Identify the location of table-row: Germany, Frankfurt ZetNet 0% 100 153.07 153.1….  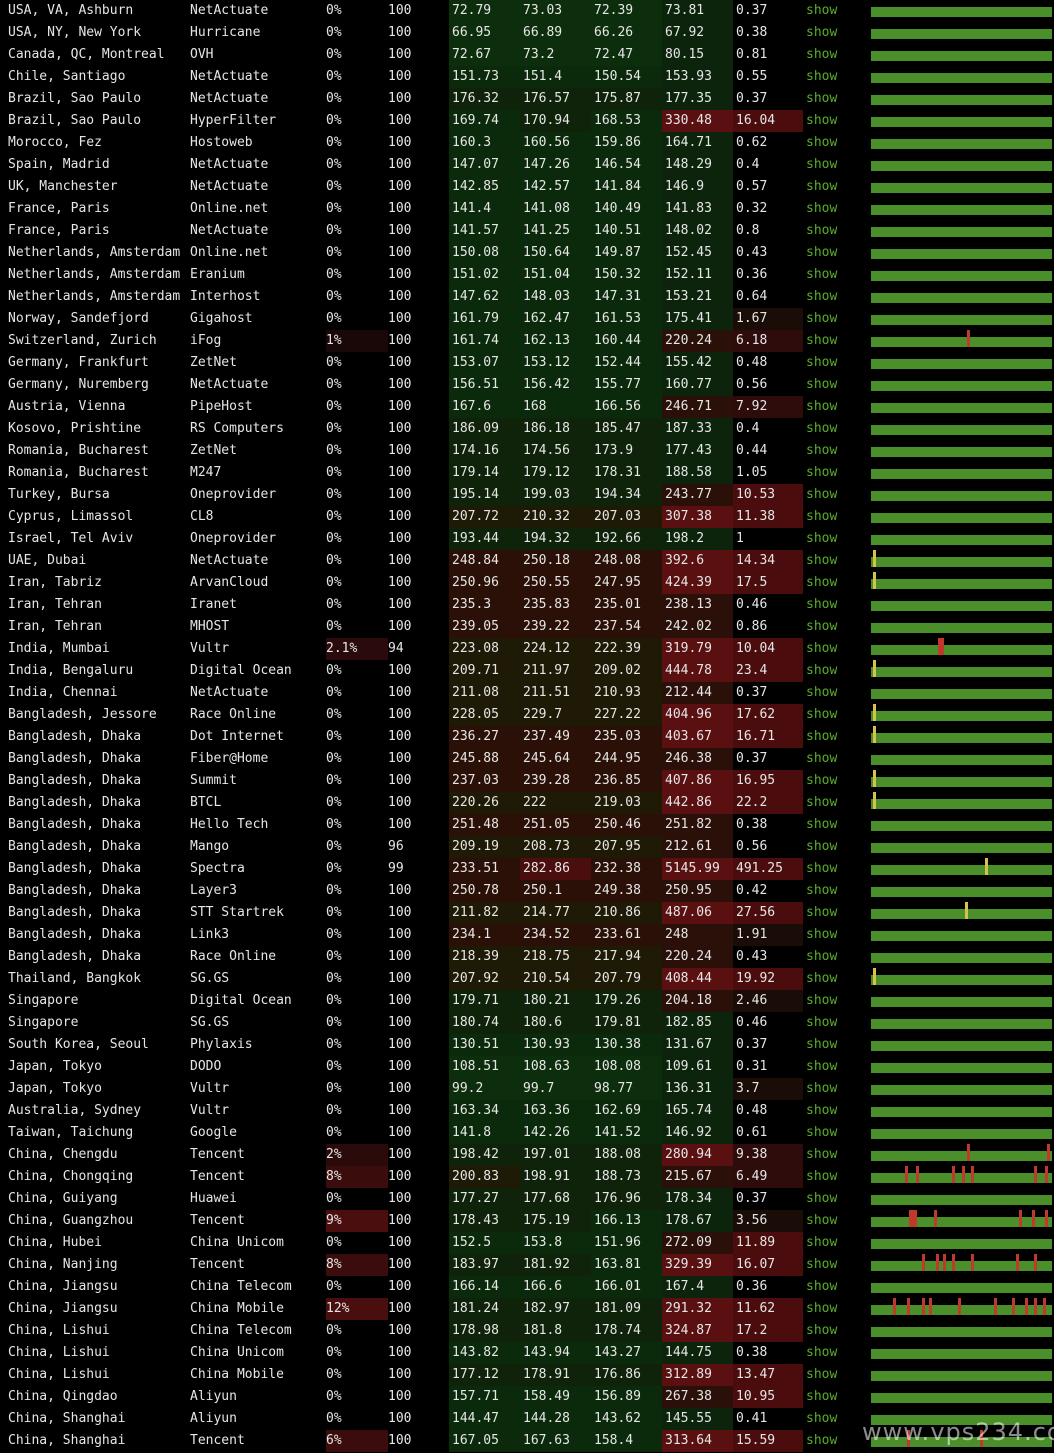
(527, 363).